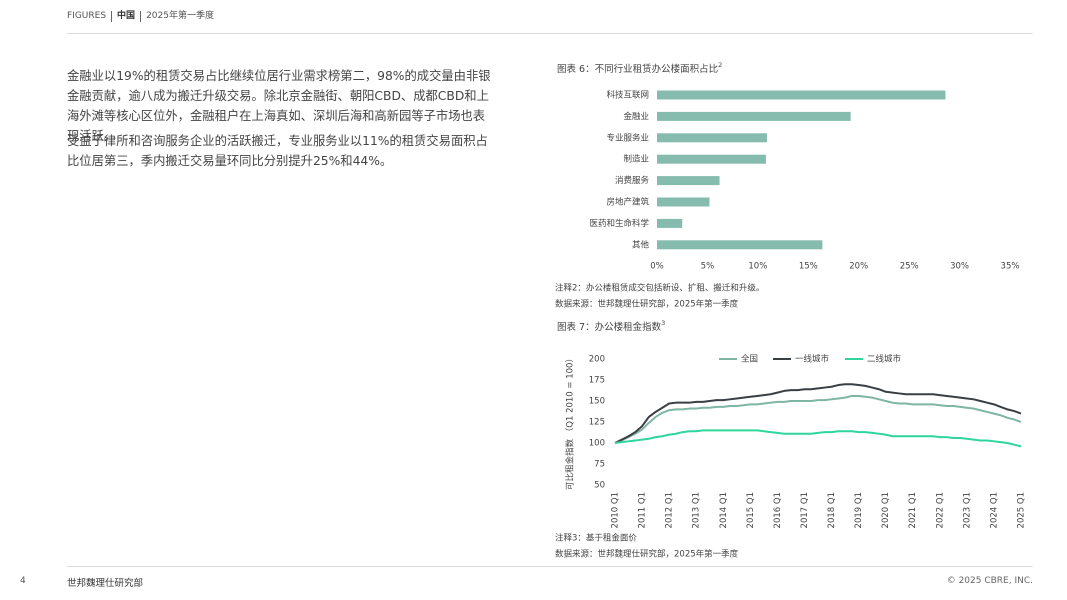 Image resolution: width=1067 pixels, height=600 pixels. What do you see at coordinates (832, 510) in the screenshot?
I see `x-tick-label: 2018 Q1` at bounding box center [832, 510].